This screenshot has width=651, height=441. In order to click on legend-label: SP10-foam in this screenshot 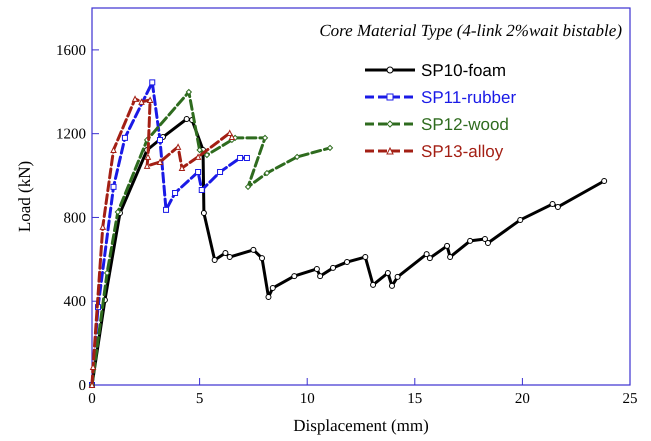, I will do `click(463, 70)`.